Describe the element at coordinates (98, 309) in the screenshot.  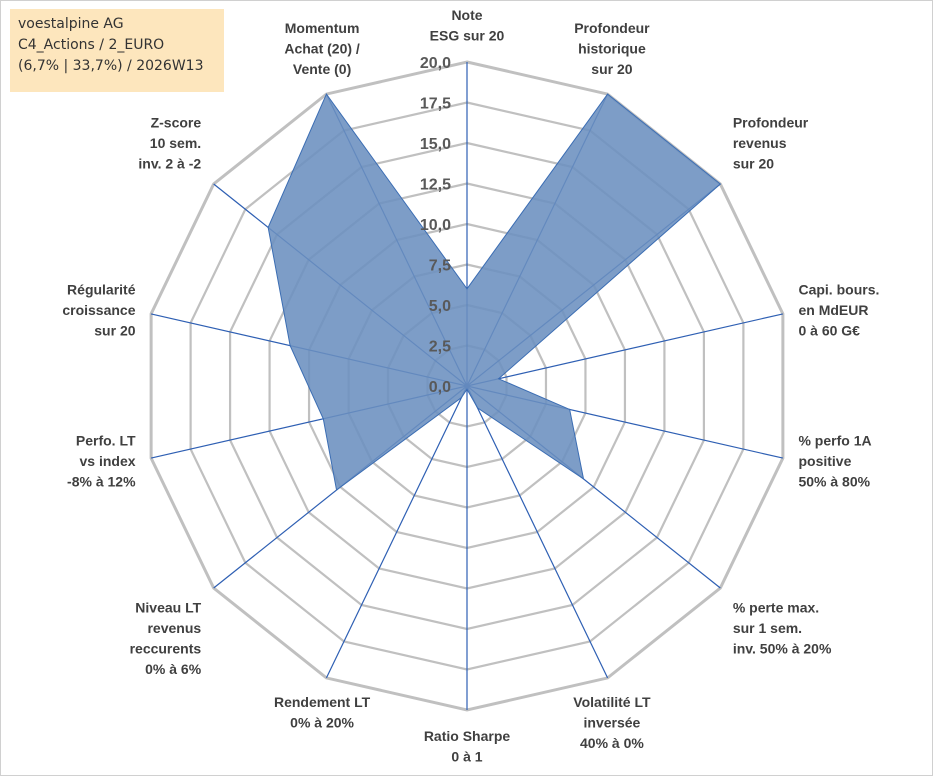
I see `axis-label-11: Régularité croissance sur 20` at that location.